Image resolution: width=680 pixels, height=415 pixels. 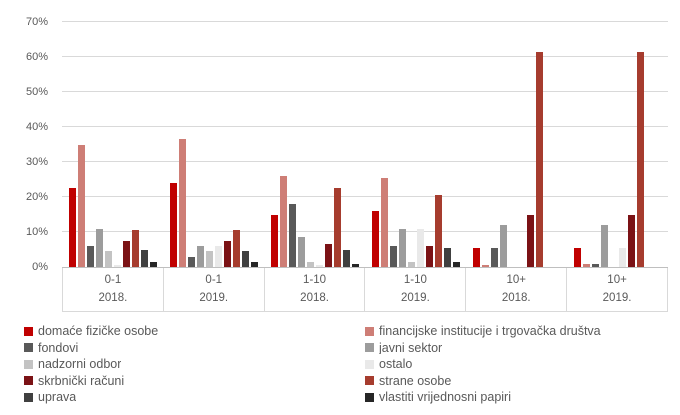 I want to click on y-axis-tick-label: 30%, so click(x=36, y=162).